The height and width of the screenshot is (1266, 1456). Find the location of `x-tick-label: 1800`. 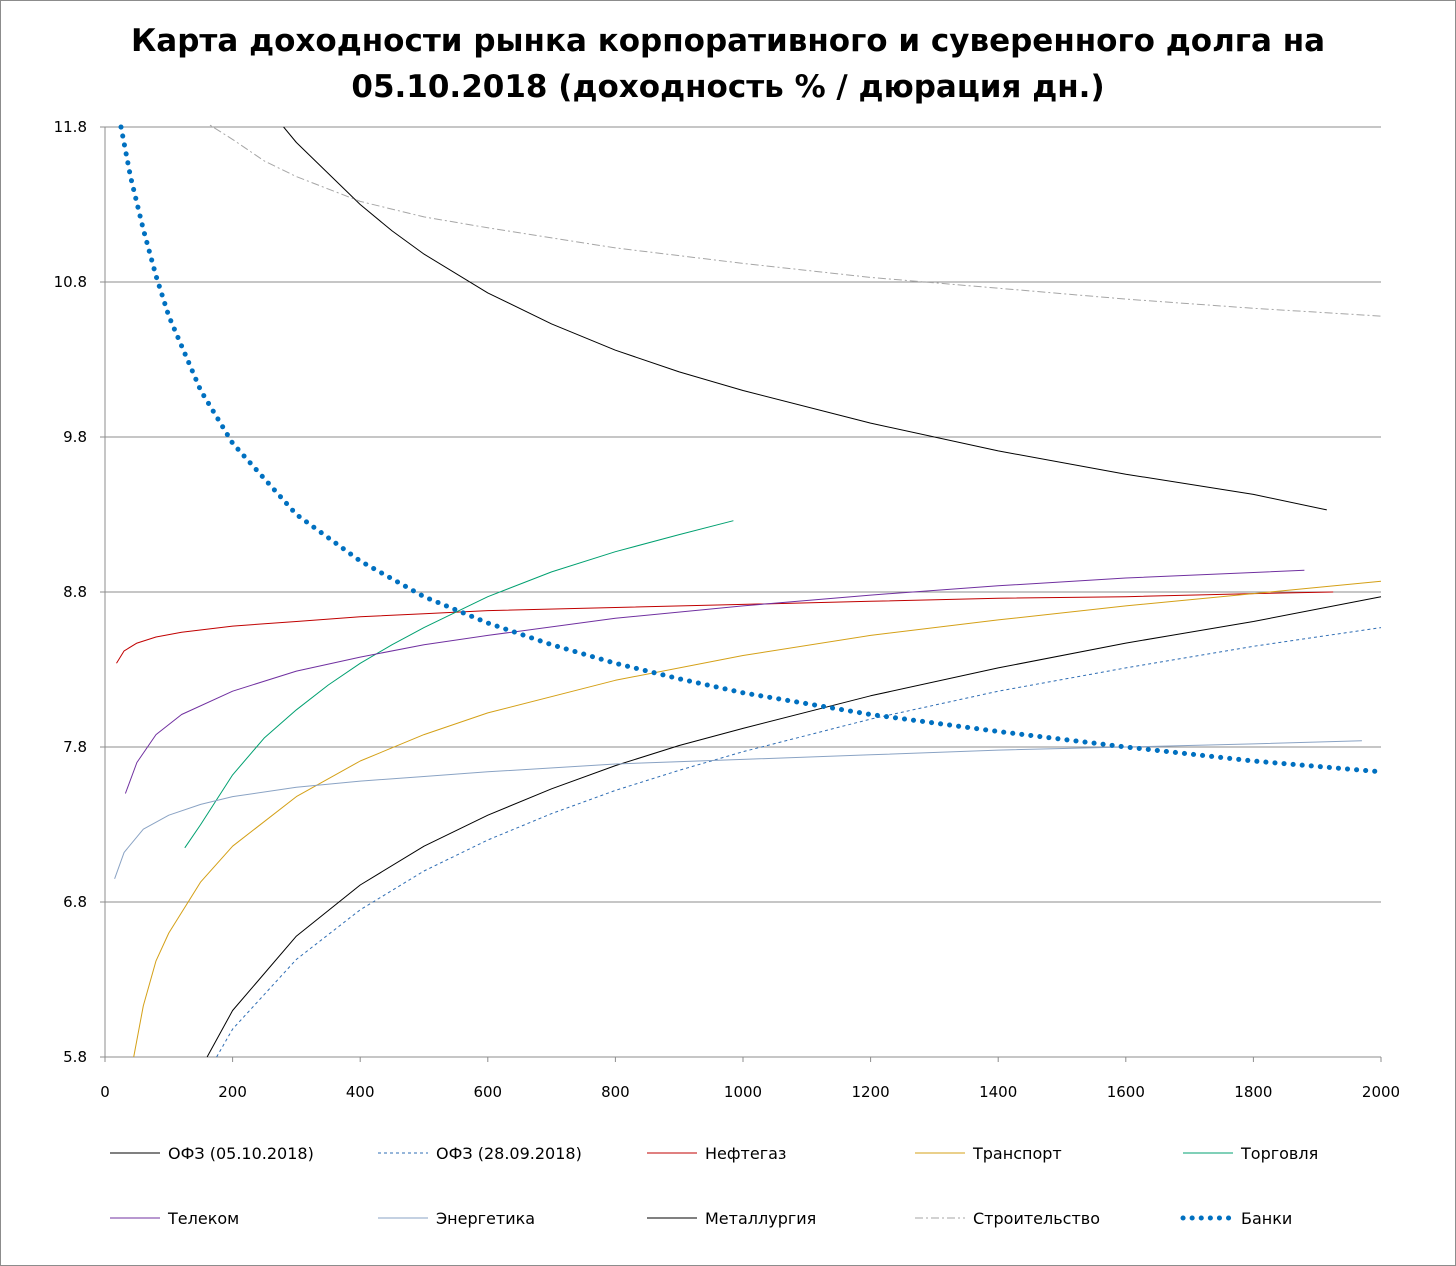

x-tick-label: 1800 is located at coordinates (1253, 1092).